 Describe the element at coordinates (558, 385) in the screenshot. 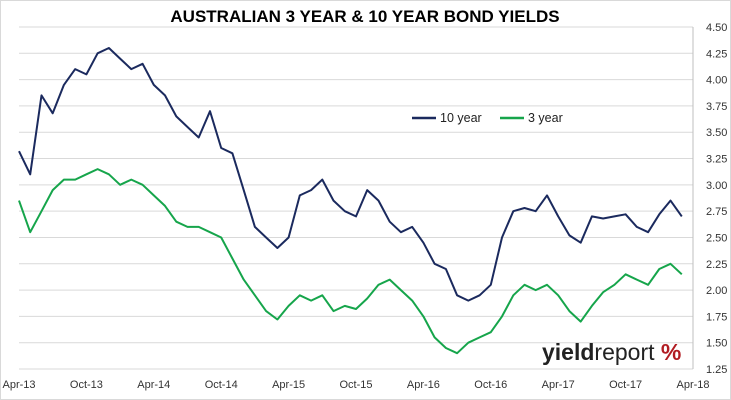

I see `x-tick-label: Apr-17` at that location.